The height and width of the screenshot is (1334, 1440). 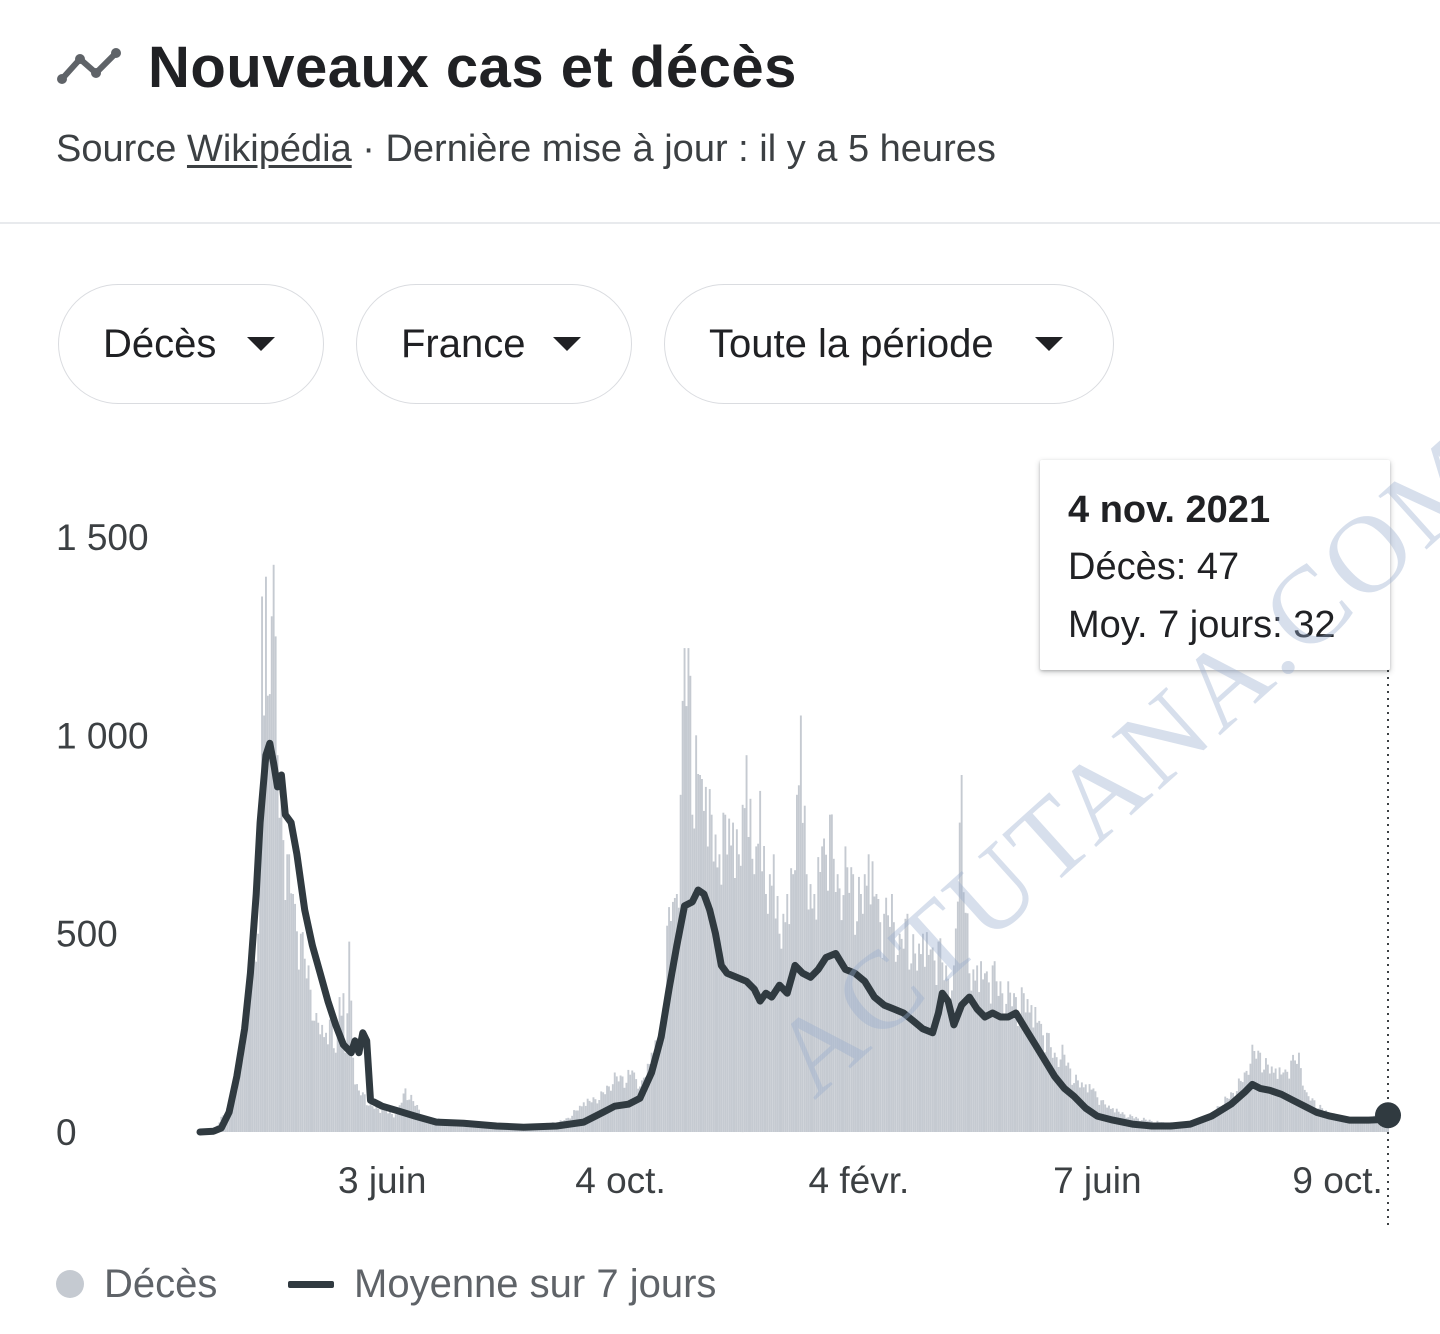 I want to click on page-title: Nouveaux cas et décès, so click(x=472, y=67).